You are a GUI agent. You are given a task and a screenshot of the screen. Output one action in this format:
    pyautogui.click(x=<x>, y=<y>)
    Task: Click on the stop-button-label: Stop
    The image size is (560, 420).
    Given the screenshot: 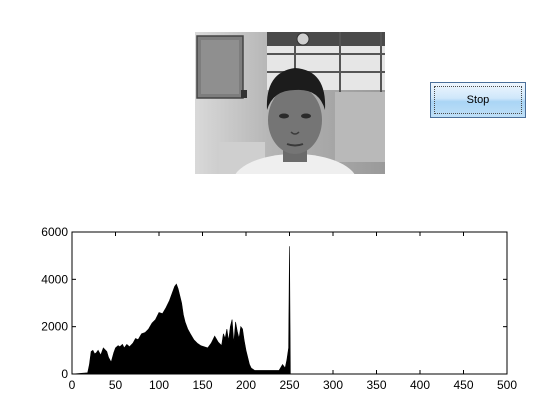 What is the action you would take?
    pyautogui.click(x=478, y=100)
    